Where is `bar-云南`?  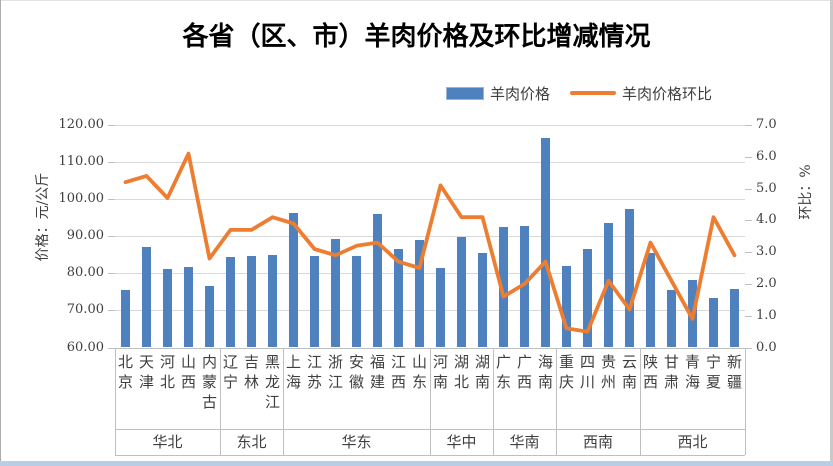
bar-云南 is located at coordinates (629, 278).